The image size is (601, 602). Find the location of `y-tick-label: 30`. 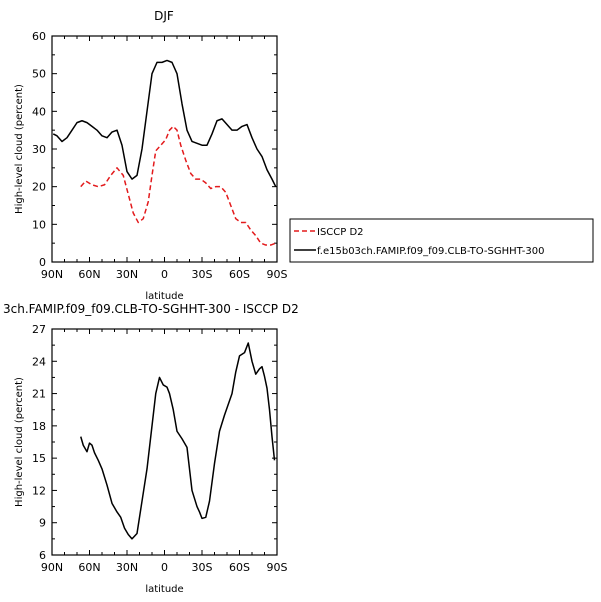

y-tick-label: 30 is located at coordinates (39, 149).